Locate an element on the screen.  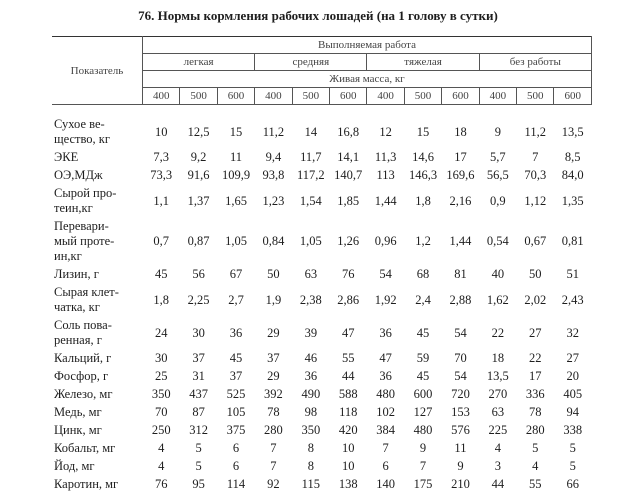
value-cell: 50 is located at coordinates (273, 276).